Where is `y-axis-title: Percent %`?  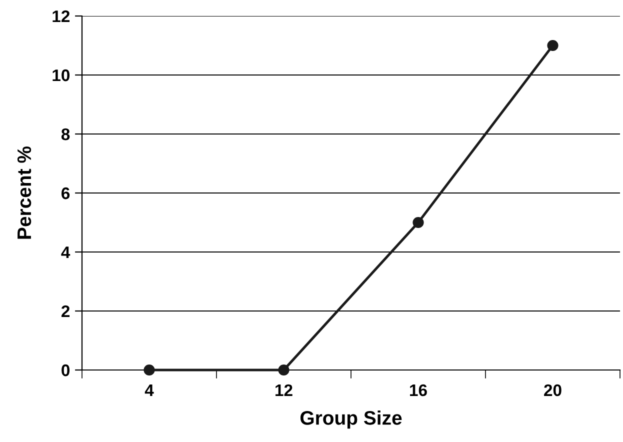 y-axis-title: Percent % is located at coordinates (24, 192).